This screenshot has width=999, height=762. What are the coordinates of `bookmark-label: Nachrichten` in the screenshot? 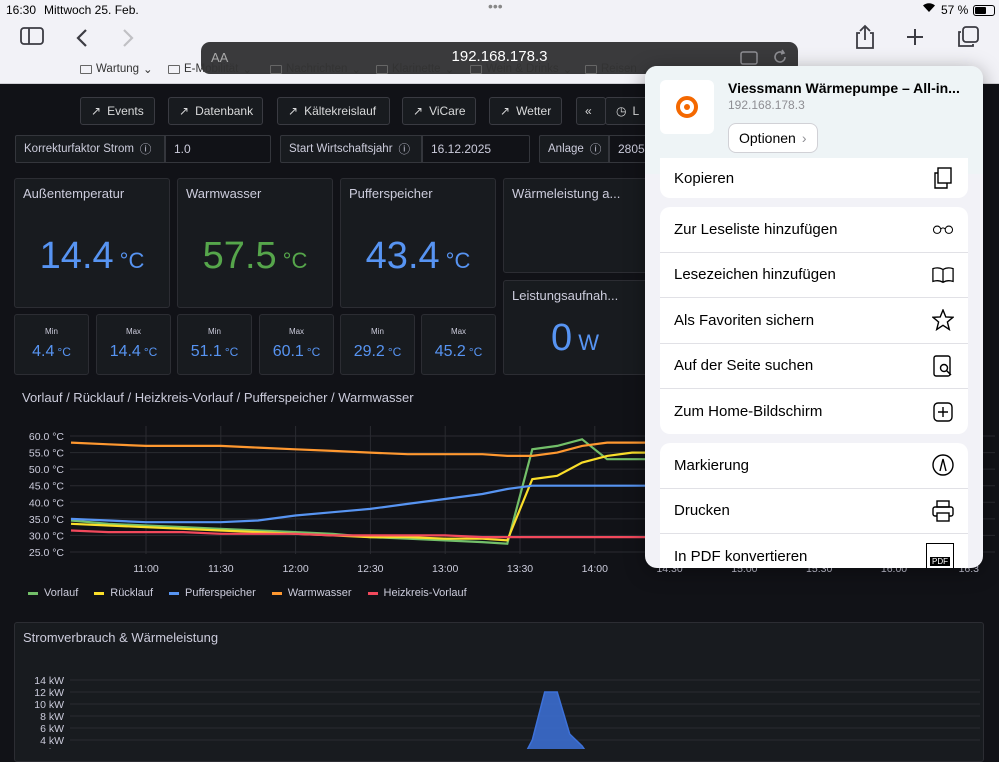 It's located at (317, 69).